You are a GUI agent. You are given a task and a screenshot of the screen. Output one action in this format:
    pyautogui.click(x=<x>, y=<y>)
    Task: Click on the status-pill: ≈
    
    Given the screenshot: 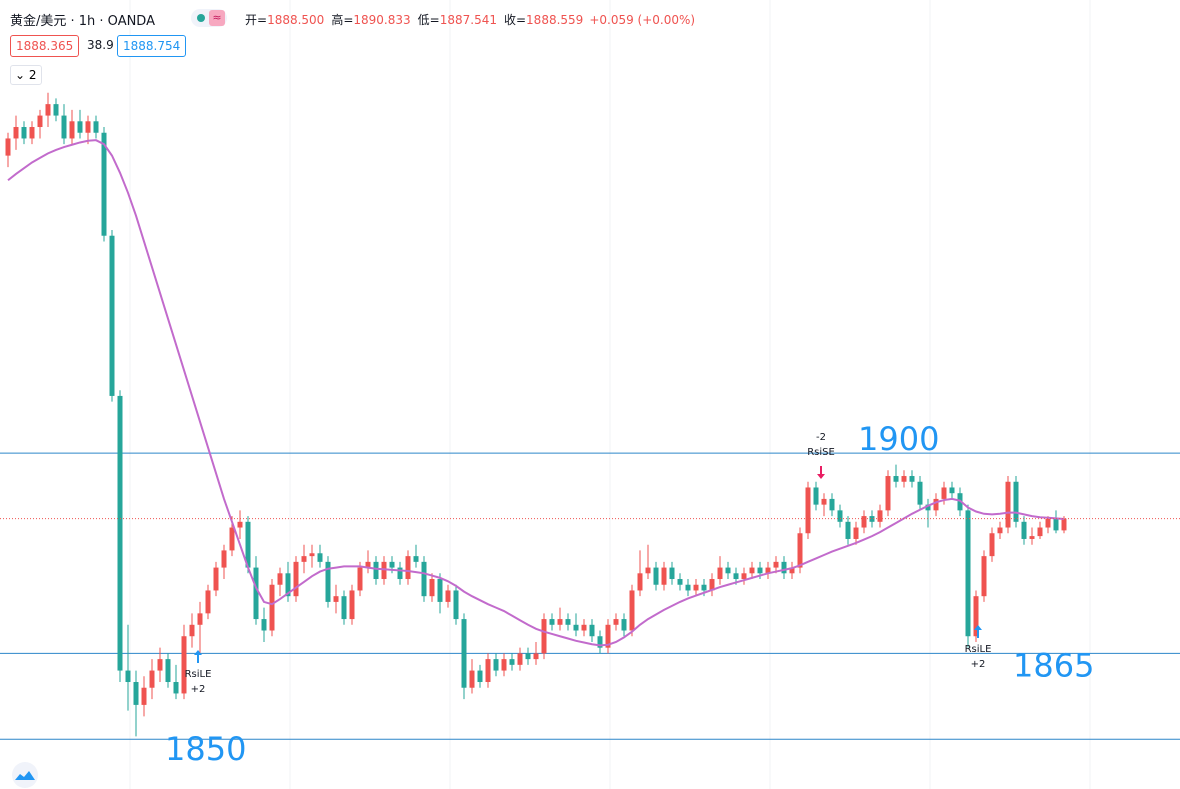 What is the action you would take?
    pyautogui.click(x=209, y=18)
    